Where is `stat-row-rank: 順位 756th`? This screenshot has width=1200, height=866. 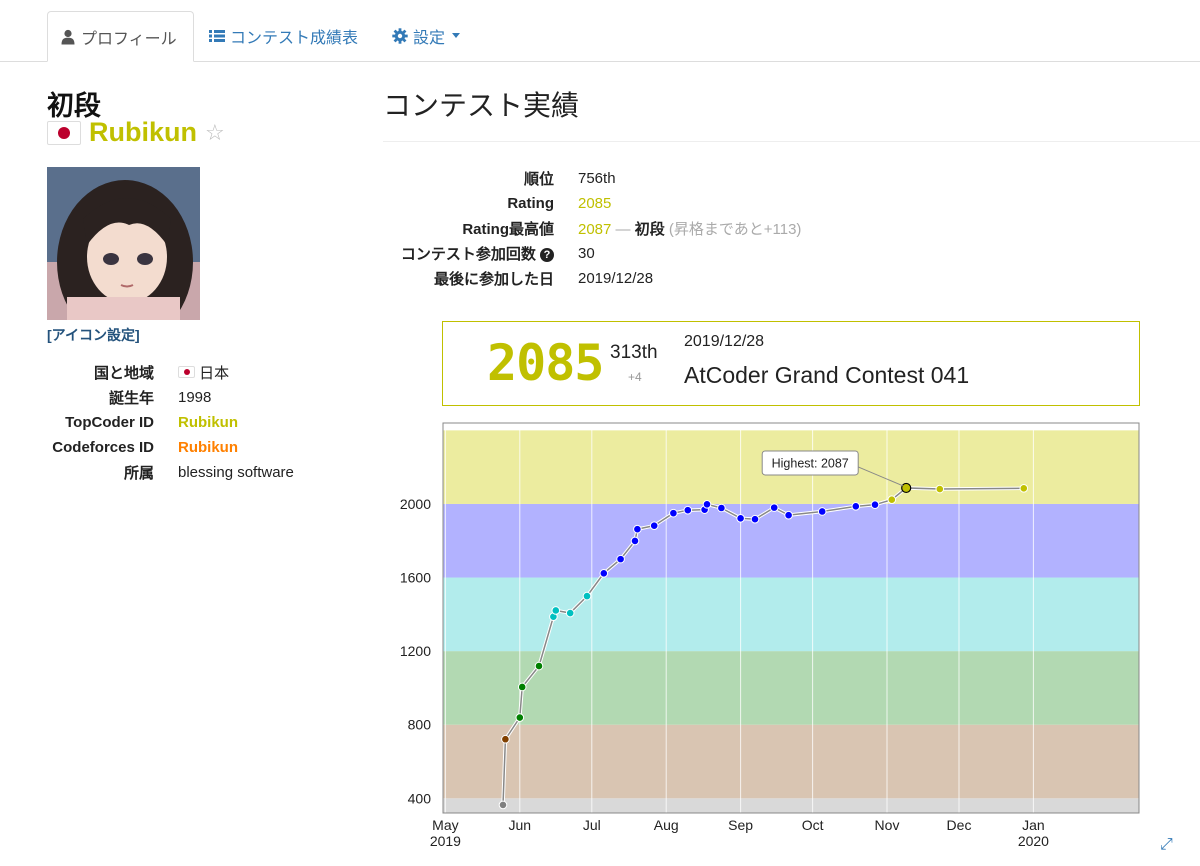
stat-row-rank: 順位 756th is located at coordinates (592, 178).